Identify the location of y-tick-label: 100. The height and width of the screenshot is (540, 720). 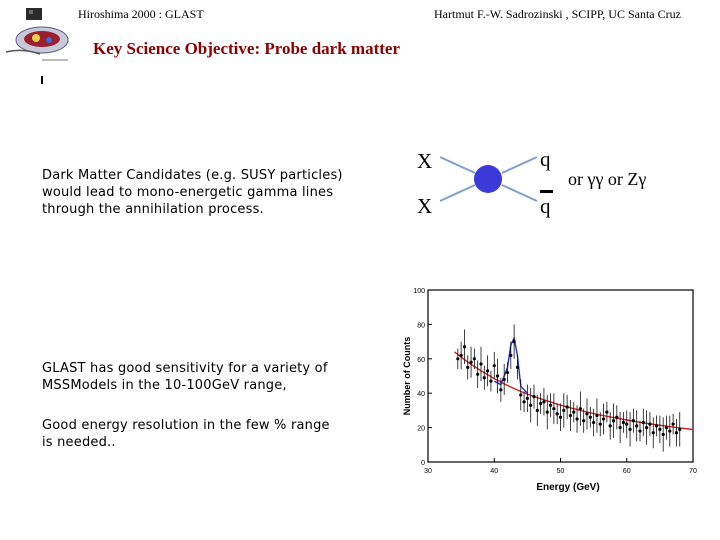
(419, 291).